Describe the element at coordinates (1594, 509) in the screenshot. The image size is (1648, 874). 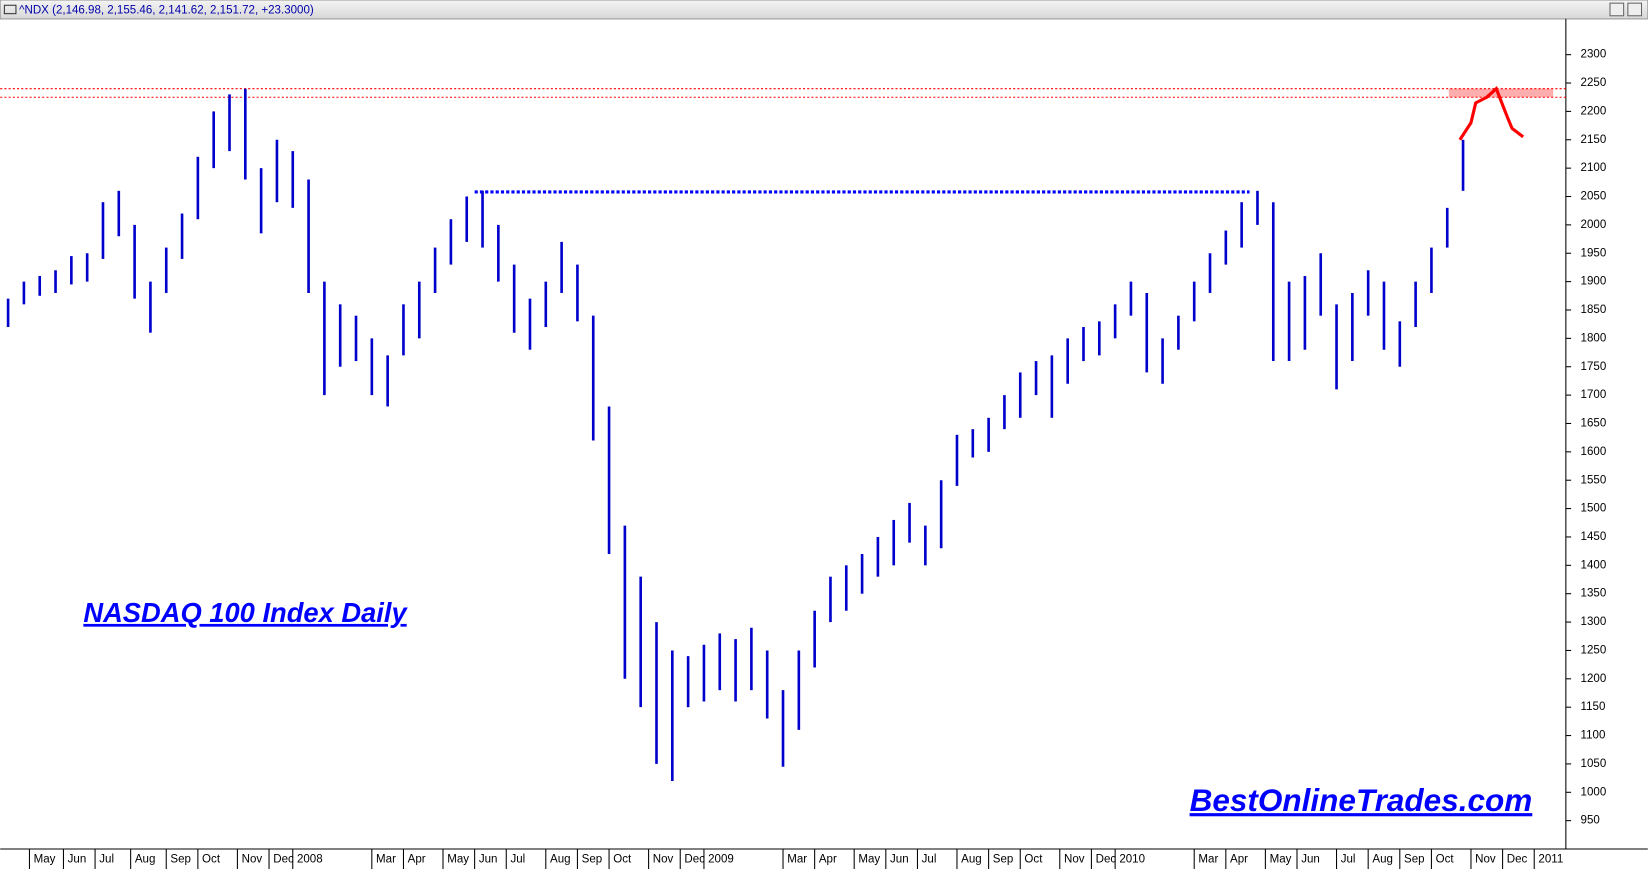
I see `y-tick-label: 1500` at that location.